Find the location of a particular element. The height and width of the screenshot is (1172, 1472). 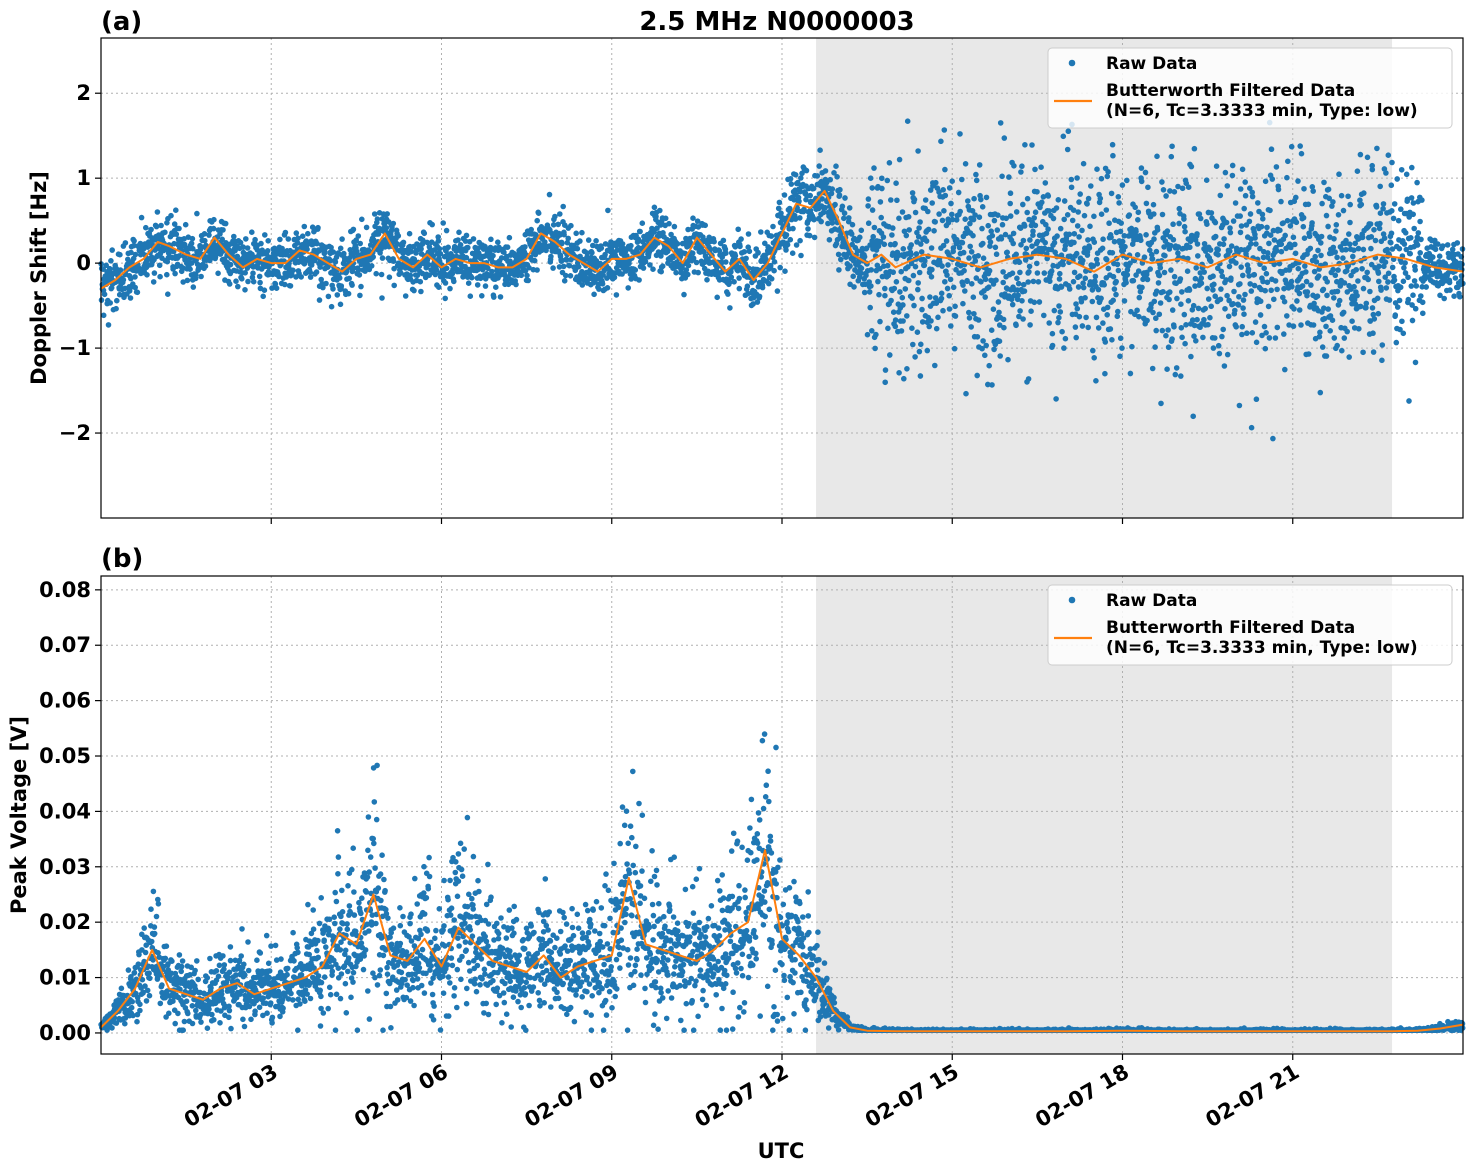

x-axis-label: UTC is located at coordinates (781, 1151).